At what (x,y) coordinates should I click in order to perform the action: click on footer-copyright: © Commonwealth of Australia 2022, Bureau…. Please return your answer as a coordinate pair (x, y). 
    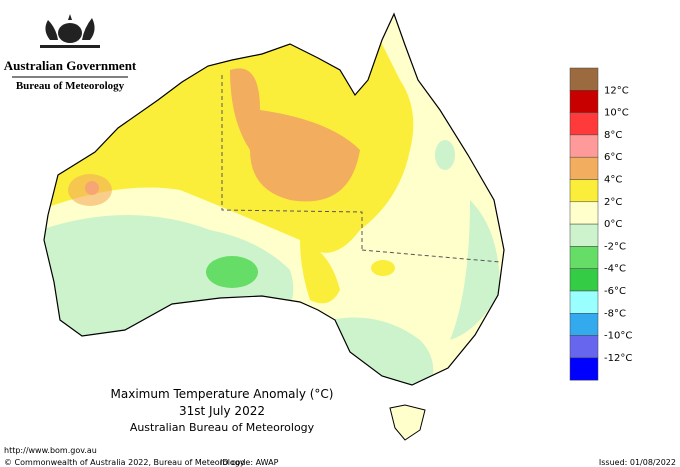
    Looking at the image, I should click on (124, 462).